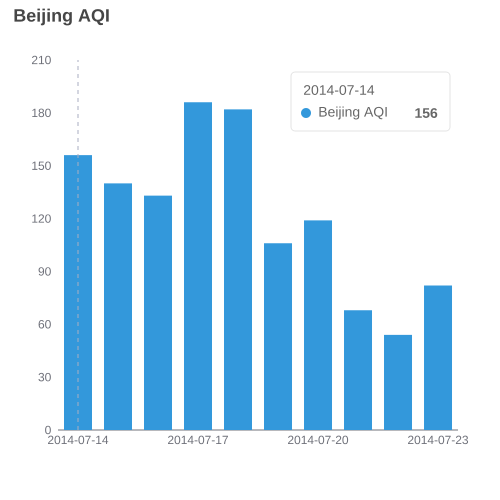 This screenshot has width=500, height=500. I want to click on x-tick-label: 2014-07-23, so click(438, 440).